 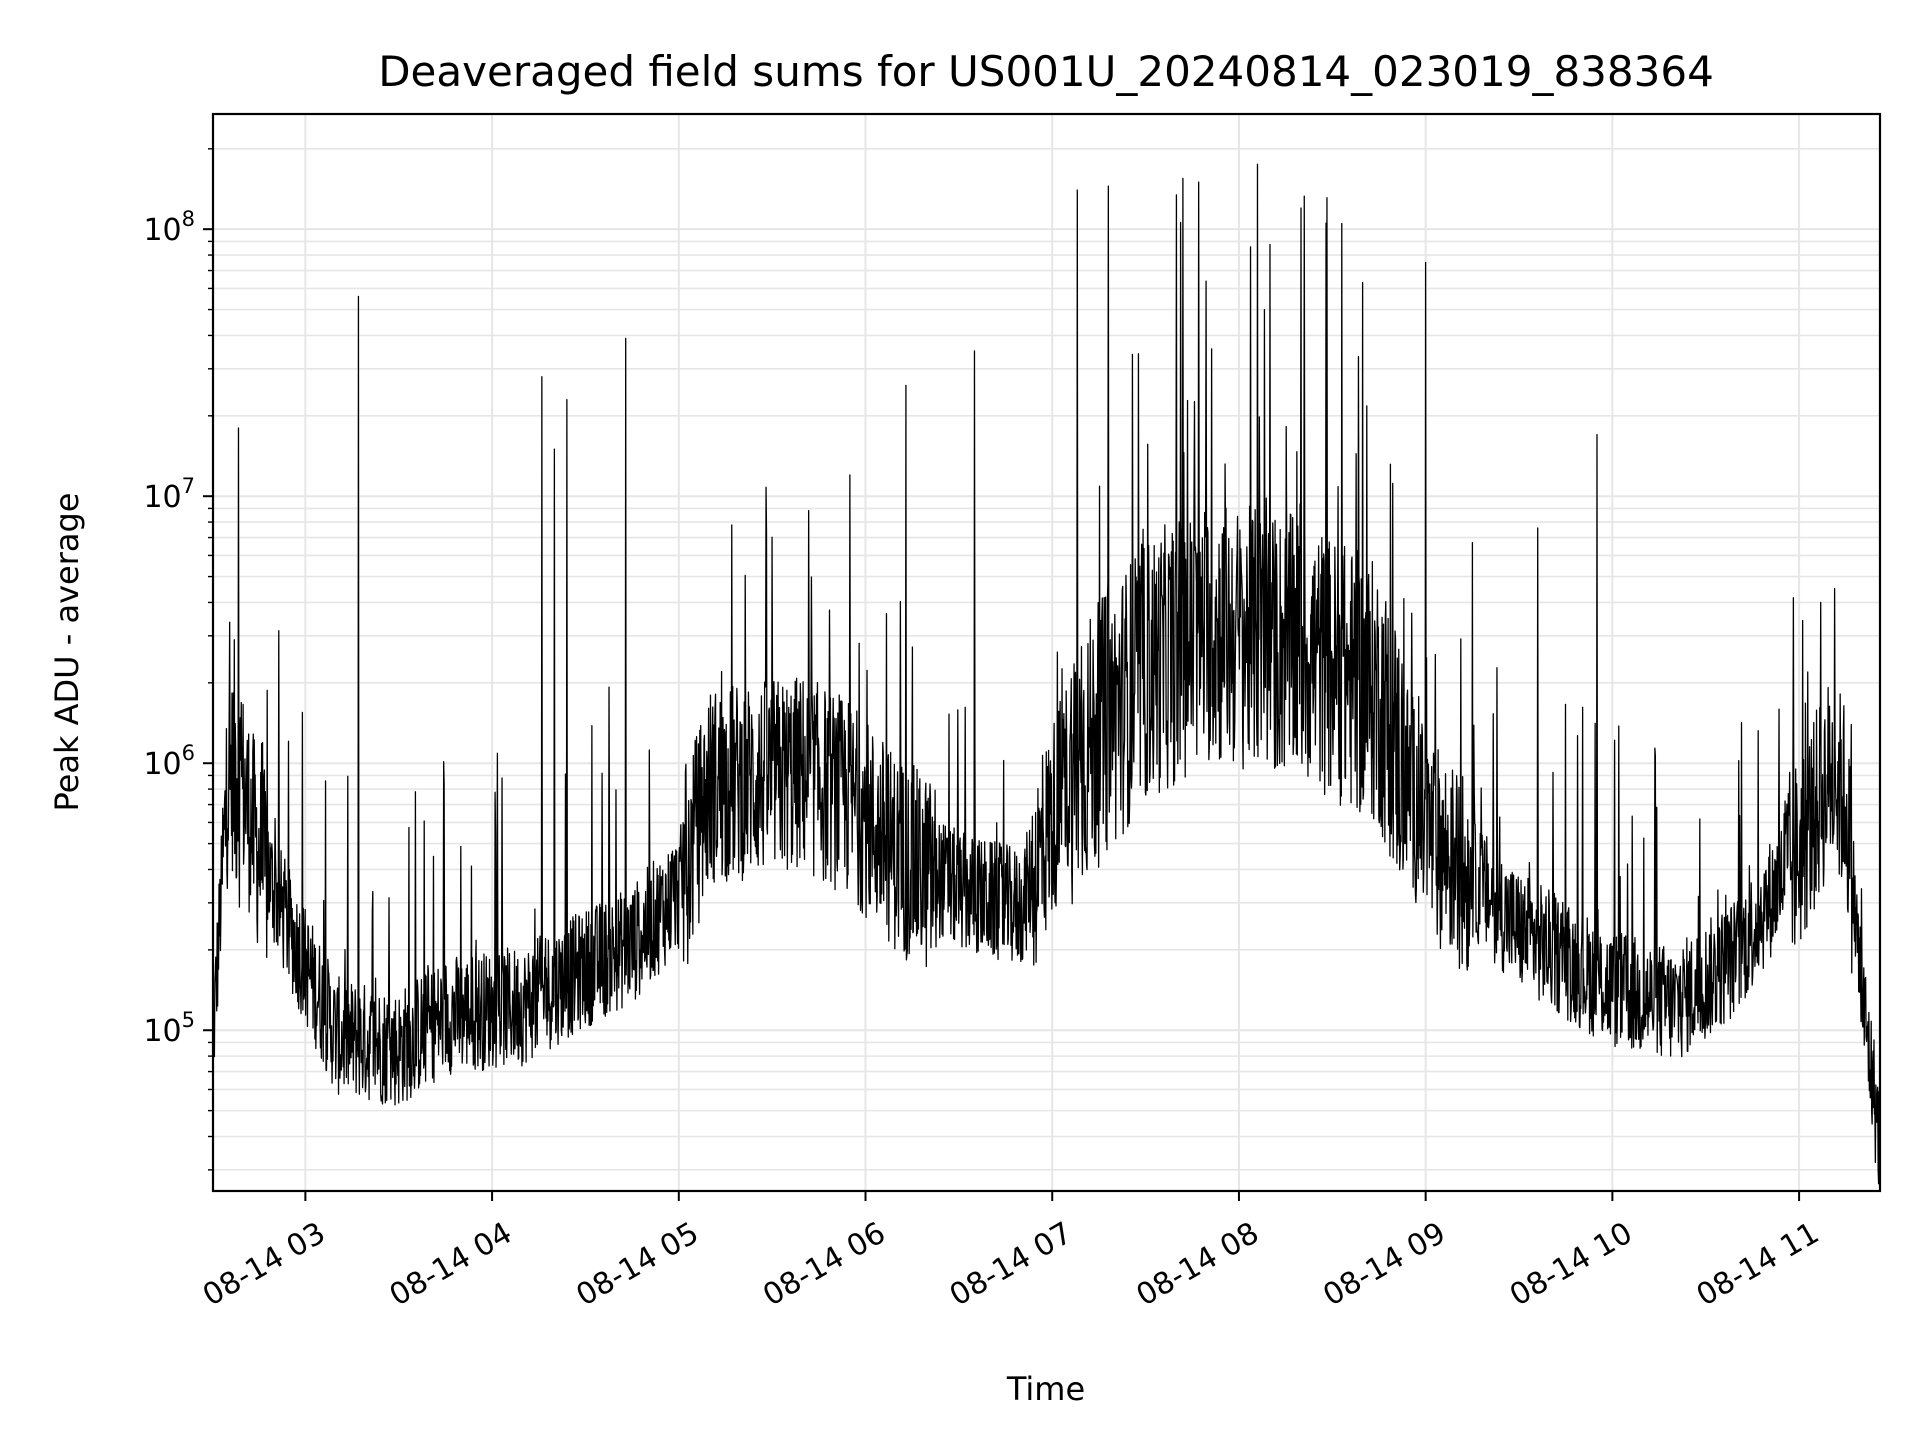 What do you see at coordinates (169, 761) in the screenshot?
I see `y-tick-label: 10⁶` at bounding box center [169, 761].